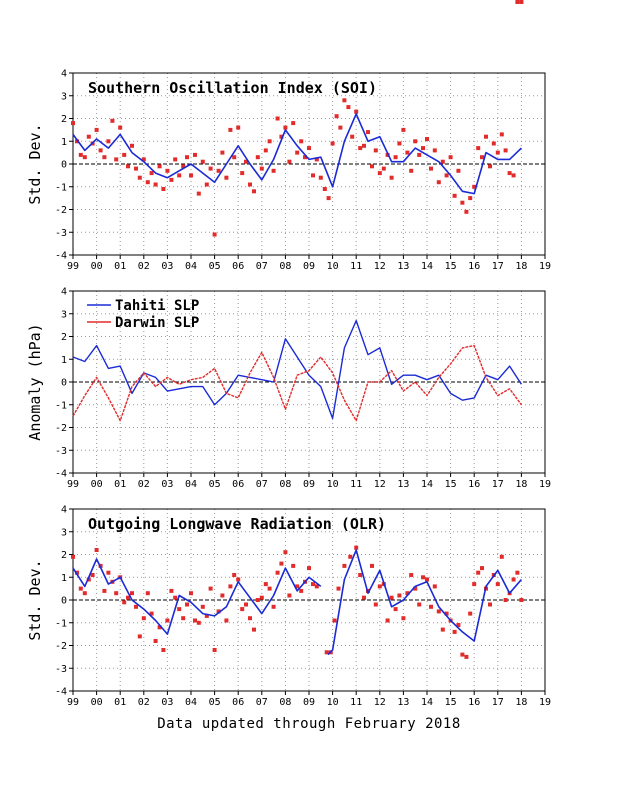 This screenshot has height=800, width=618. I want to click on x-tick-label: 14, so click(427, 484).